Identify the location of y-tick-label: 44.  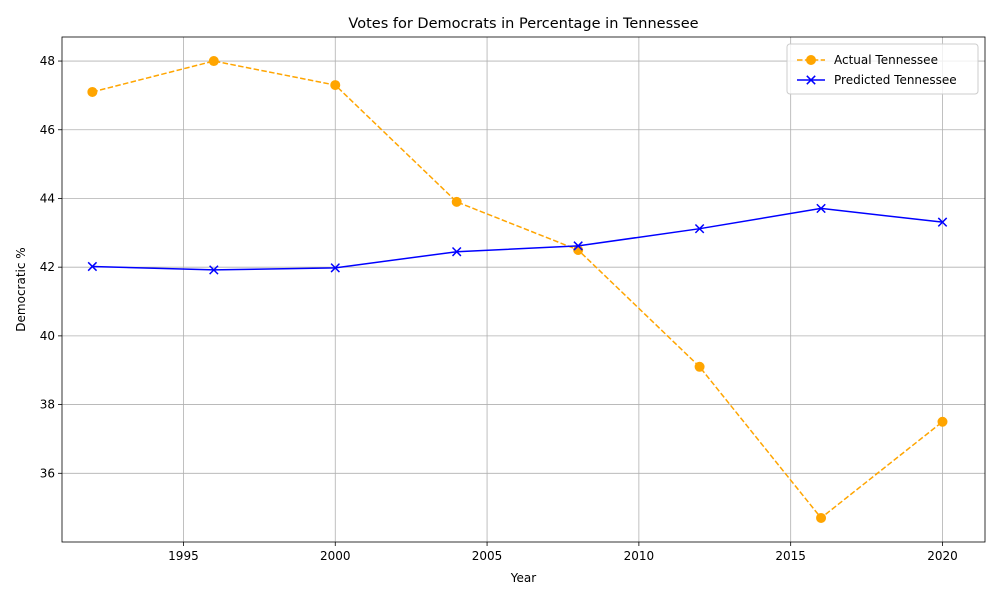
(47, 198).